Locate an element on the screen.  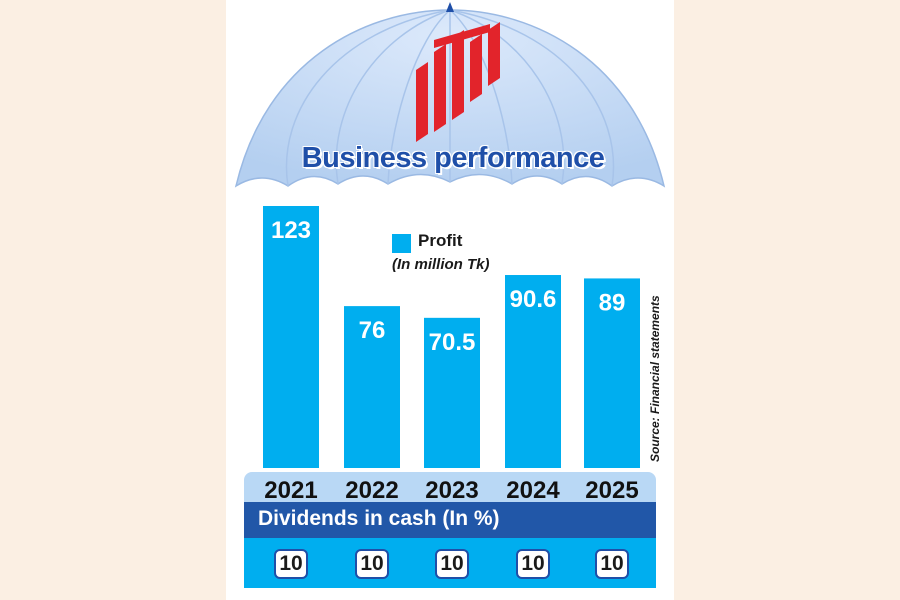
year-band is located at coordinates (450, 489).